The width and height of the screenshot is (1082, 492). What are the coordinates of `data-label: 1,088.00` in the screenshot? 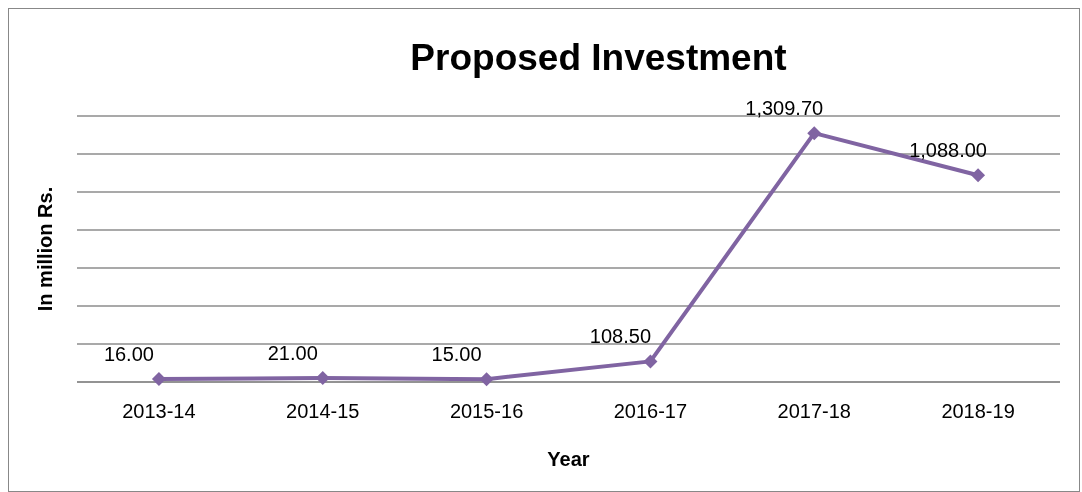 It's located at (948, 150).